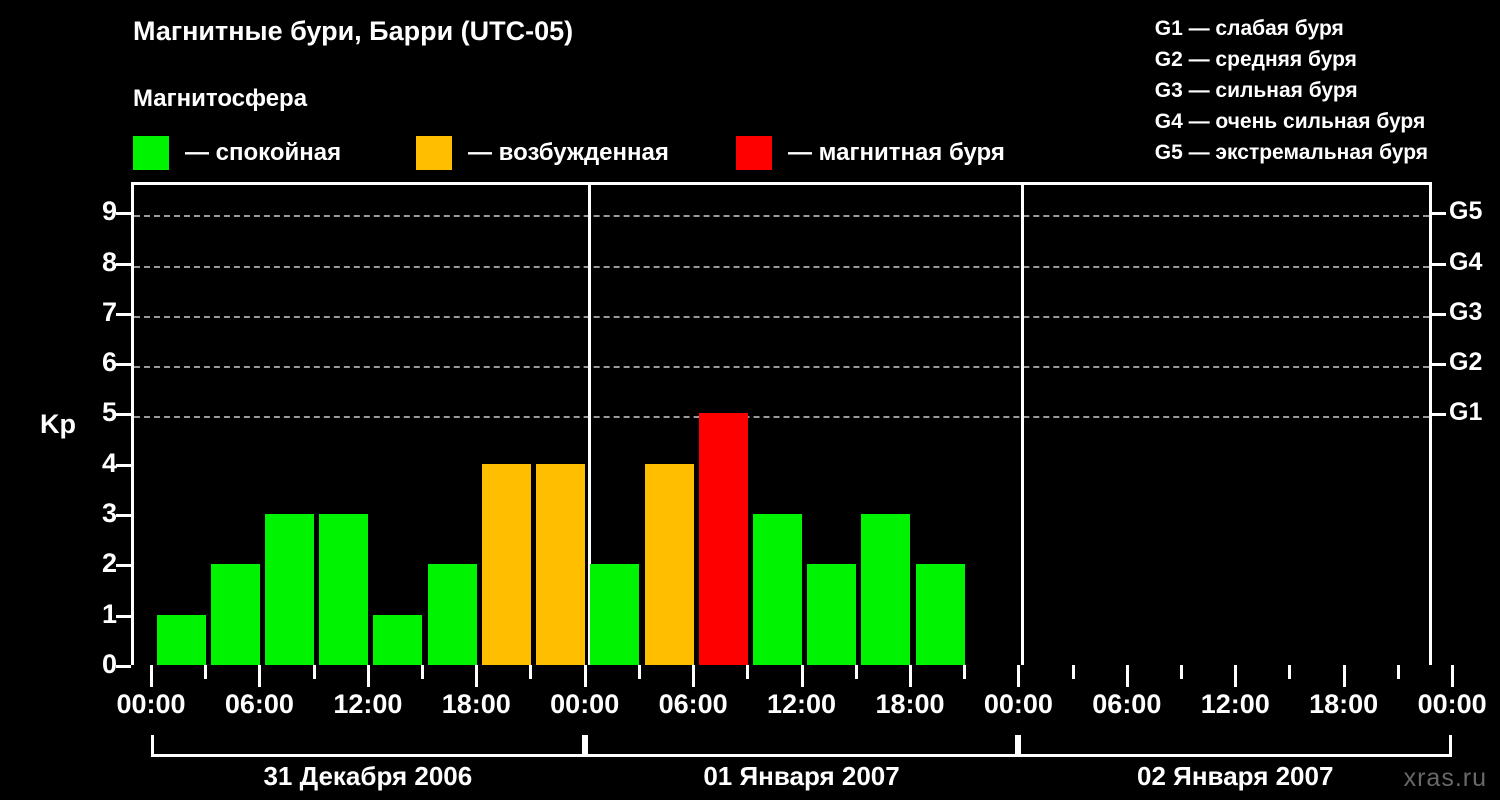 The image size is (1500, 800). What do you see at coordinates (368, 776) in the screenshot?
I see `date-label: 31 Декабря 2006` at bounding box center [368, 776].